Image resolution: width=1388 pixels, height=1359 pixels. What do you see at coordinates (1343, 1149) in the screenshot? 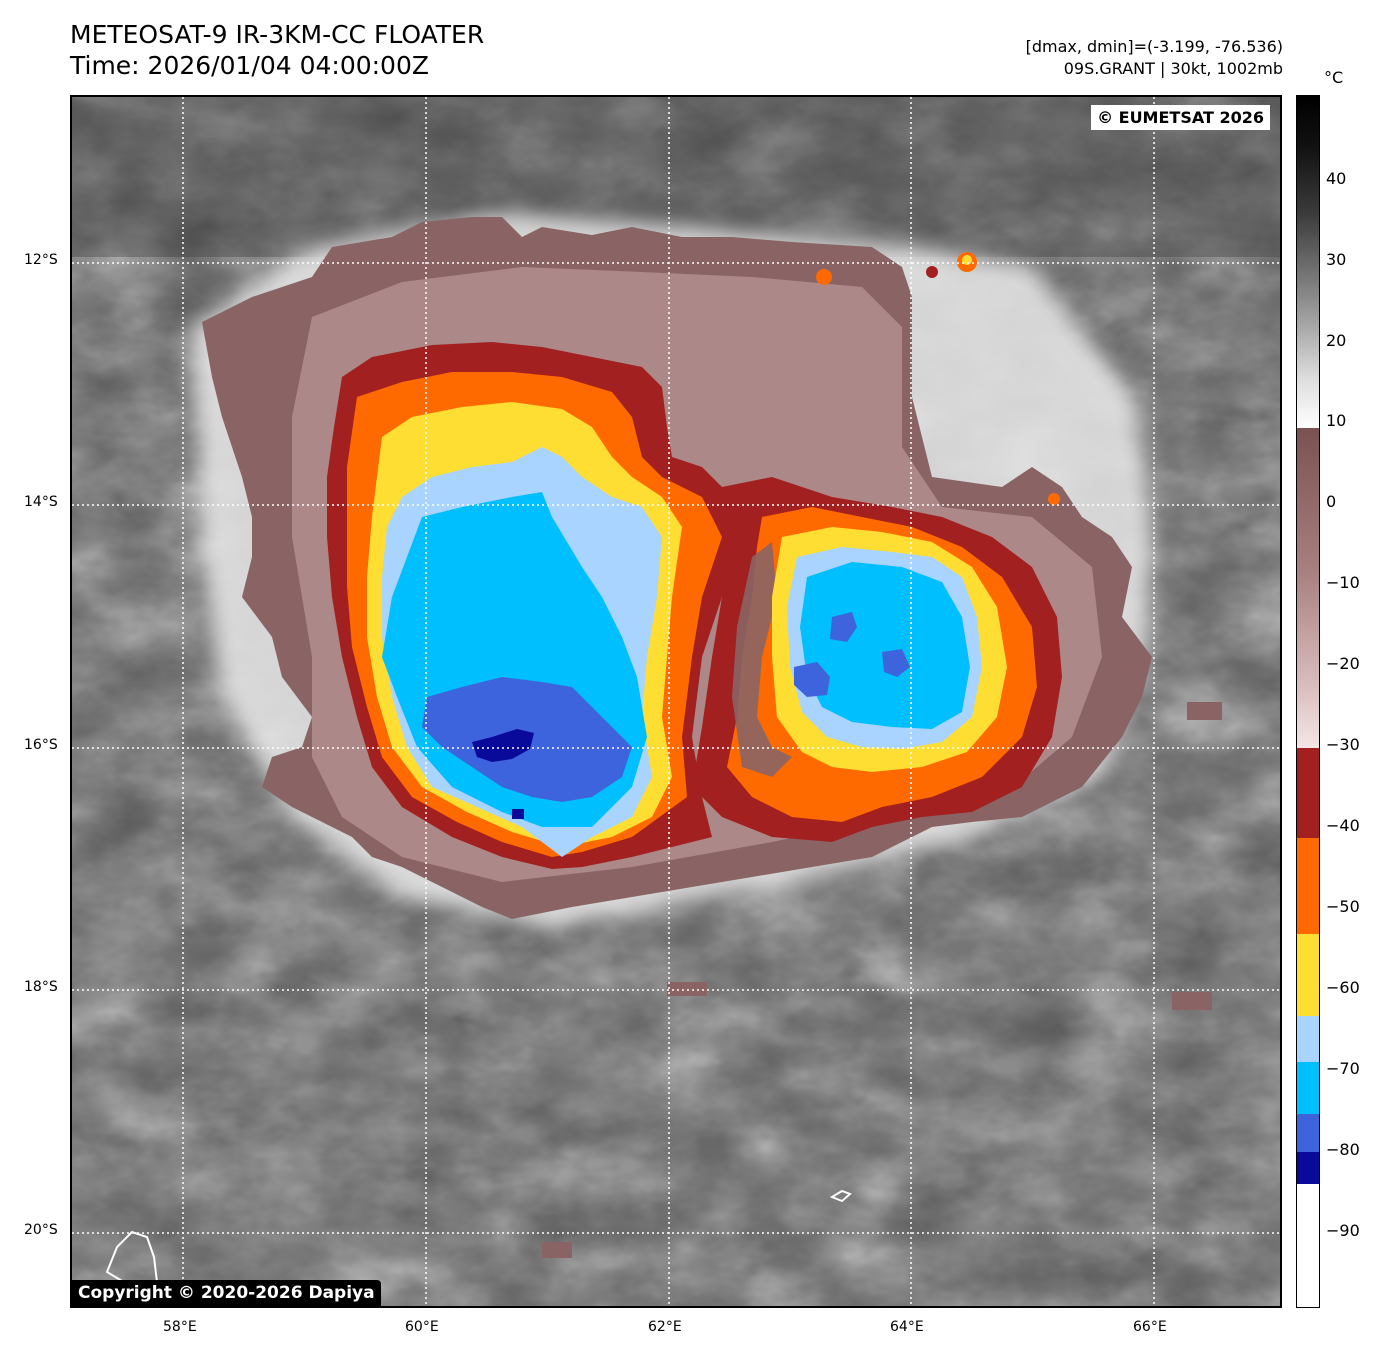
I see `colorbar-tick: −80` at bounding box center [1343, 1149].